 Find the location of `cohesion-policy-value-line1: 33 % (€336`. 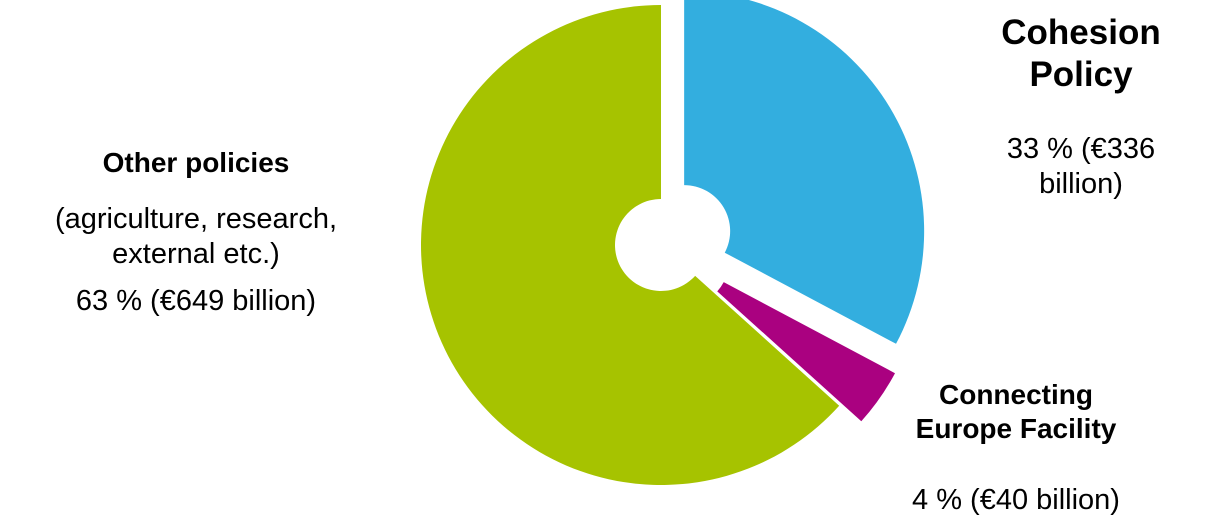

cohesion-policy-value-line1: 33 % (€336 is located at coordinates (1081, 149).